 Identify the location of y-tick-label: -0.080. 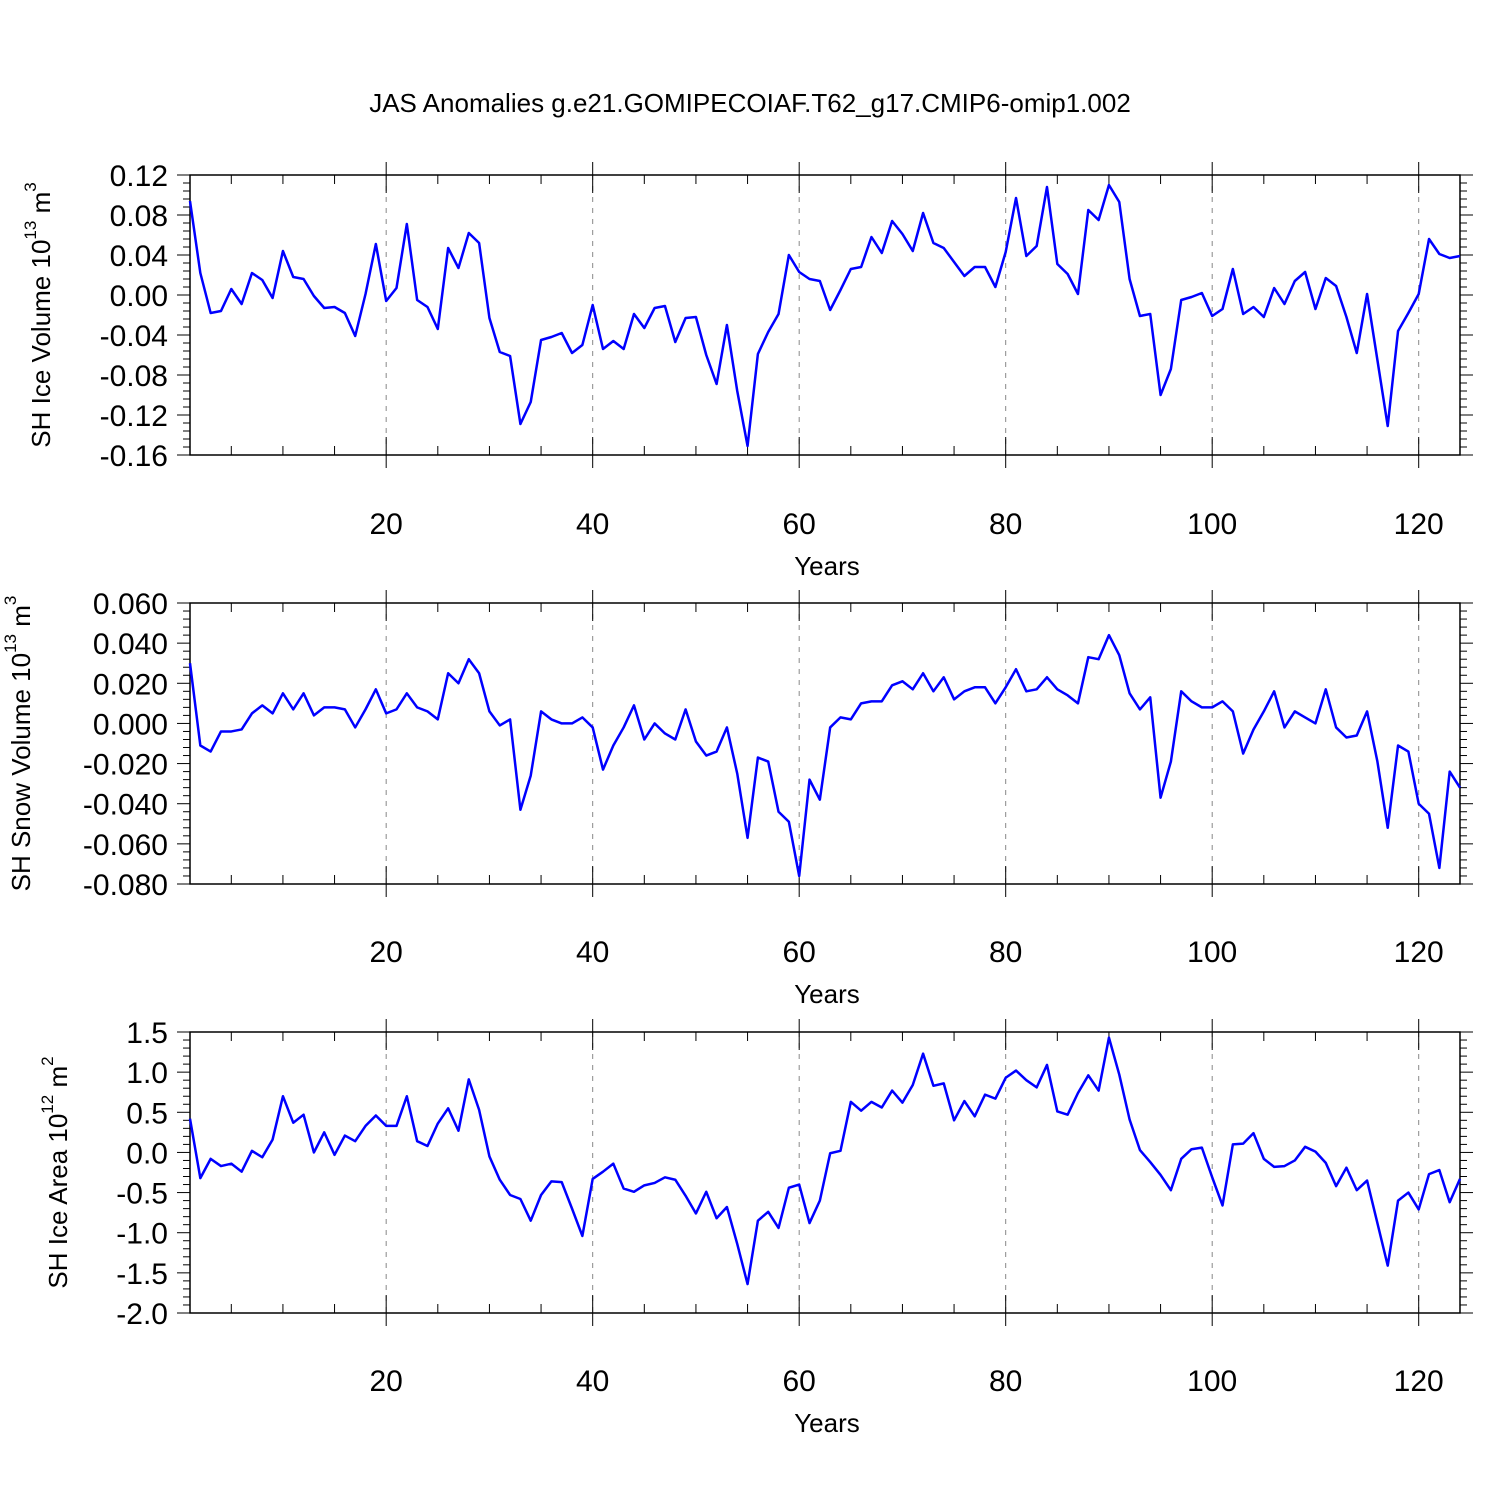
(125, 885).